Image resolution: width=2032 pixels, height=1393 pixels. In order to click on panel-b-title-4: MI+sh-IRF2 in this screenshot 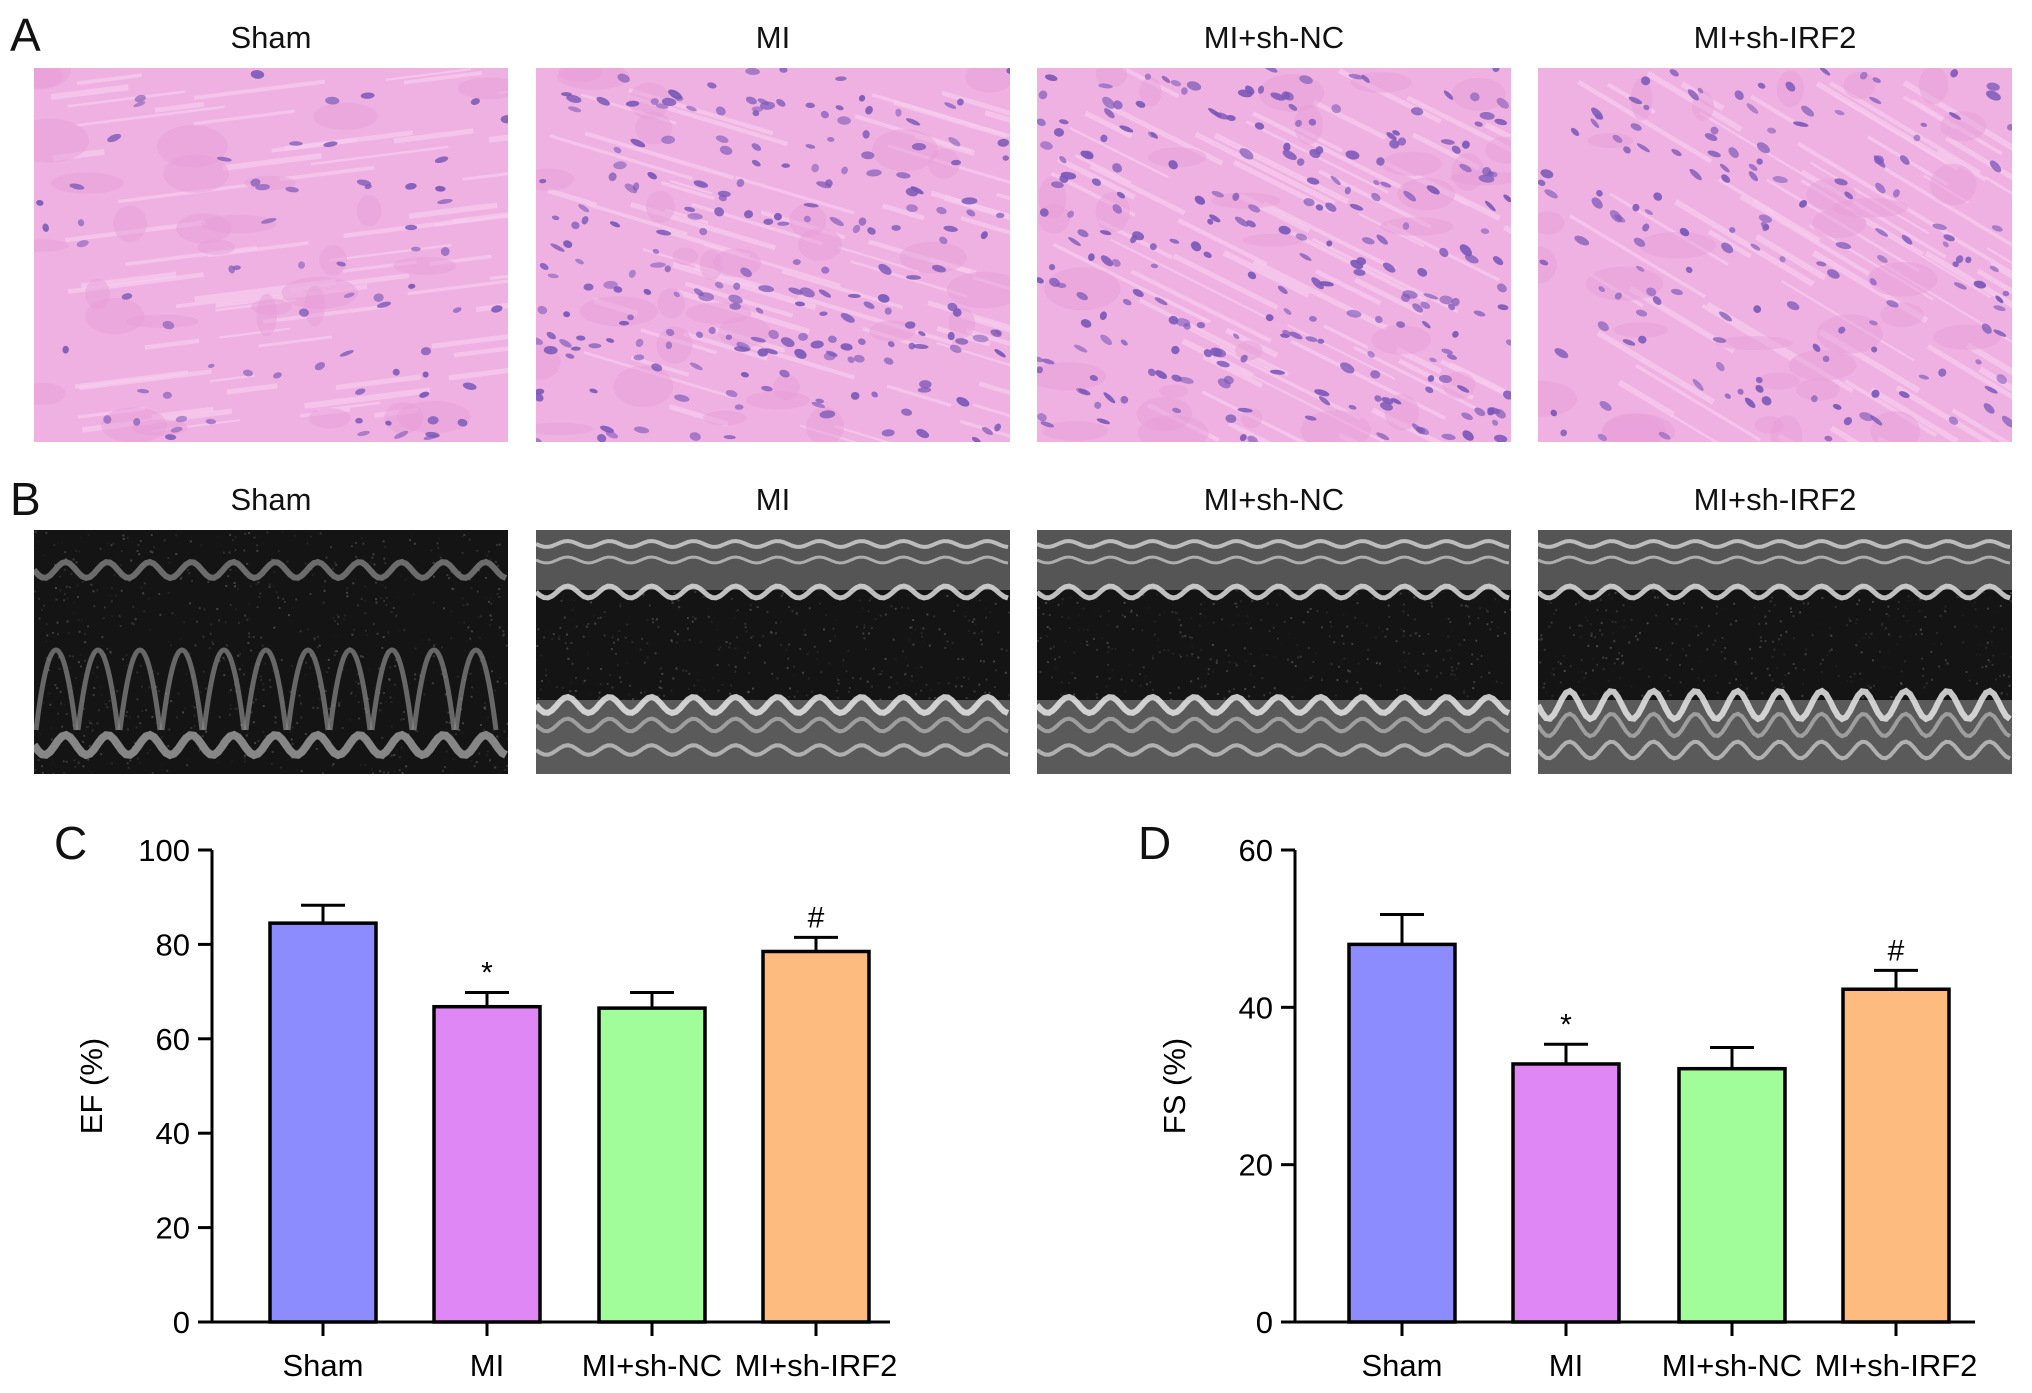, I will do `click(1775, 499)`.